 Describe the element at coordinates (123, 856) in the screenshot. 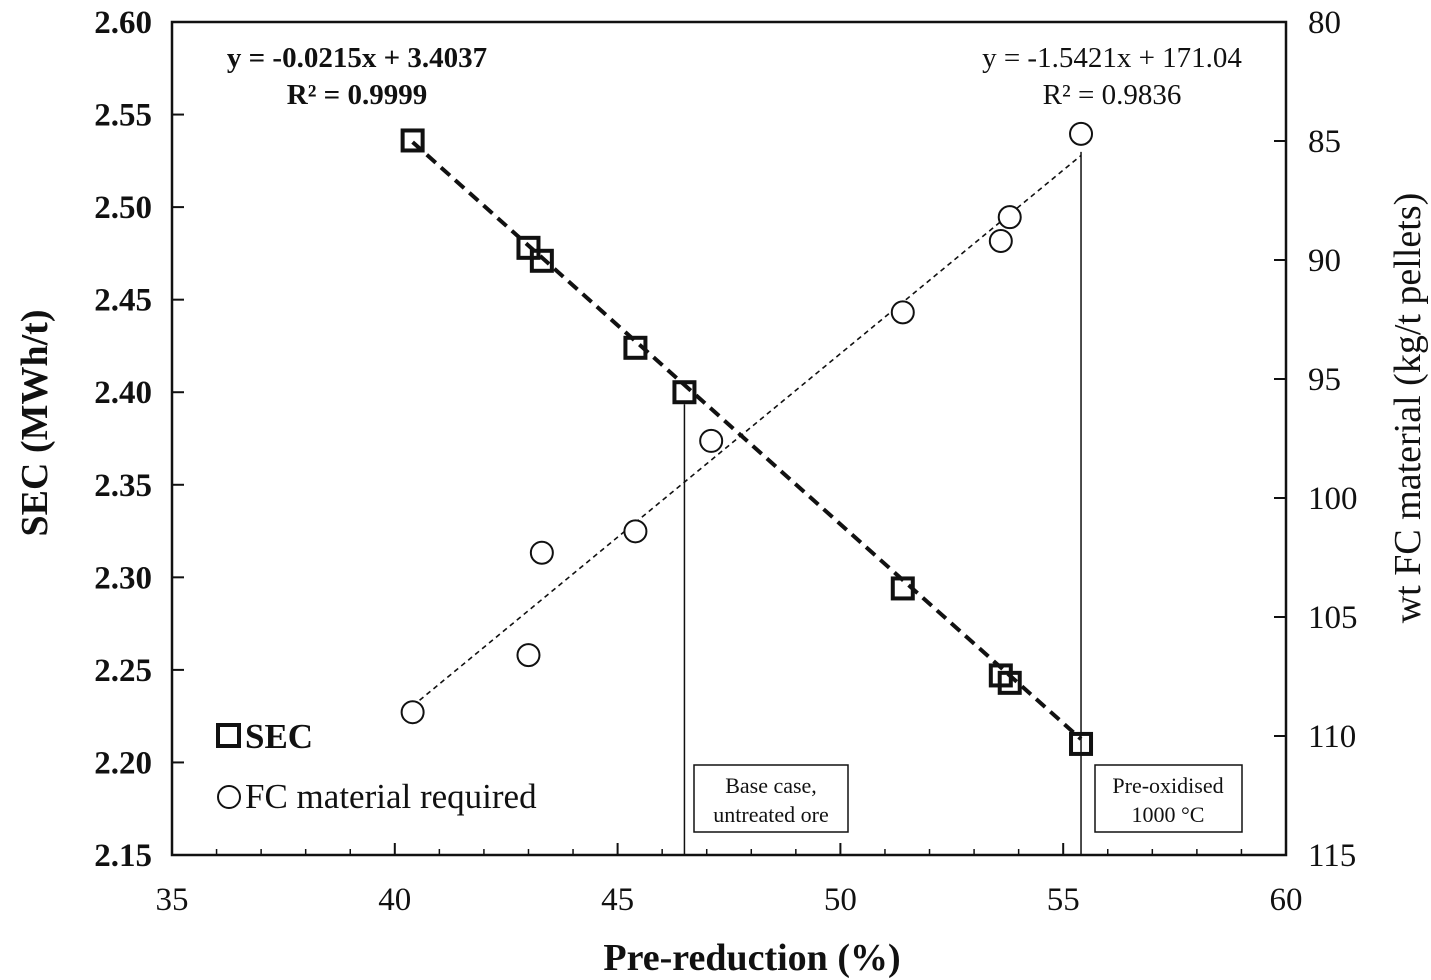

I see `y-tick-label: 2.15` at that location.